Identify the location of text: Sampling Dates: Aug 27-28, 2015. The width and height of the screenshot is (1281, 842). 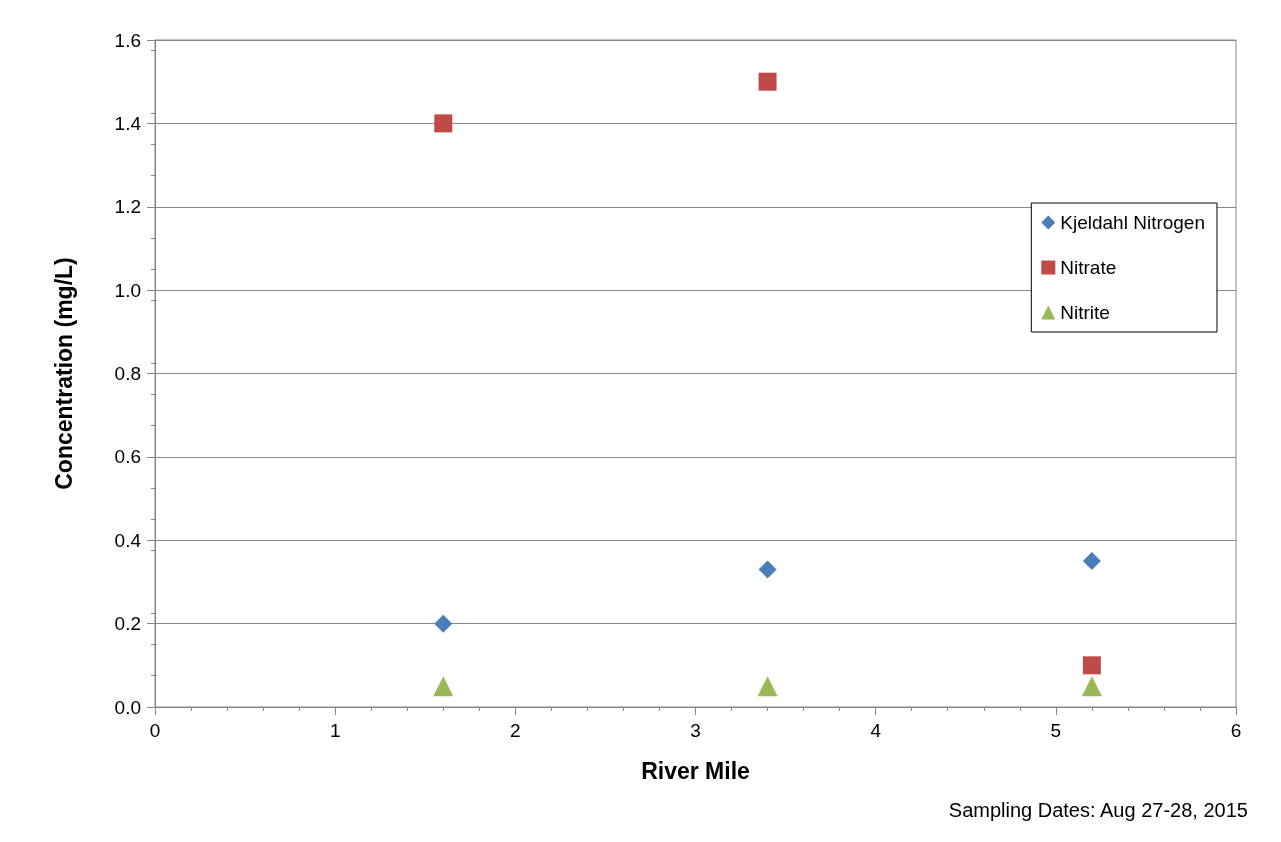
(1098, 810).